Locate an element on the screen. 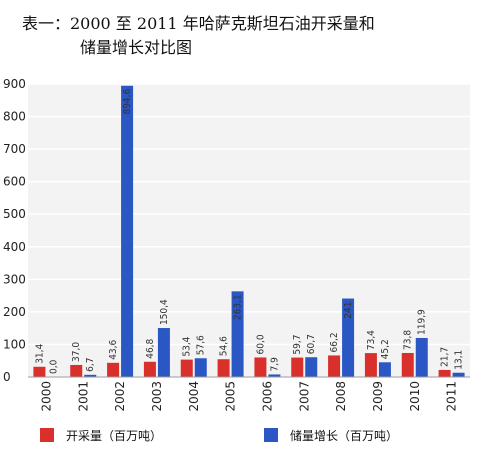 This screenshot has width=485, height=458. data-label: 60,0 is located at coordinates (260, 344).